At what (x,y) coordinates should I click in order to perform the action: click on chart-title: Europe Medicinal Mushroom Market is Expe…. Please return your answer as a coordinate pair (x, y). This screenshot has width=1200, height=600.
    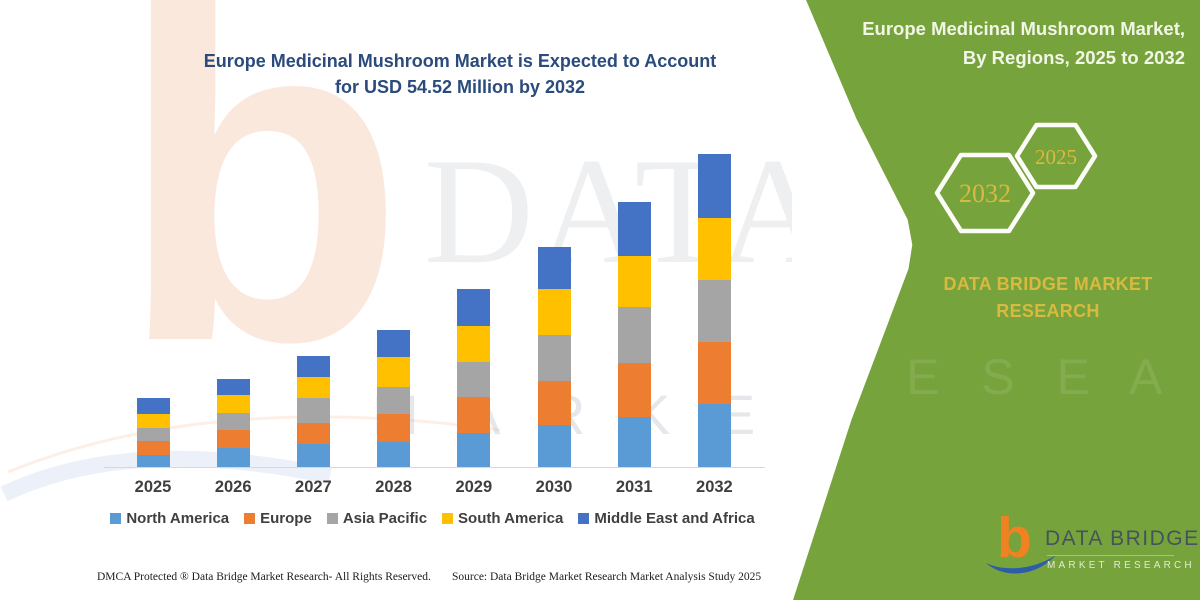
    Looking at the image, I should click on (460, 74).